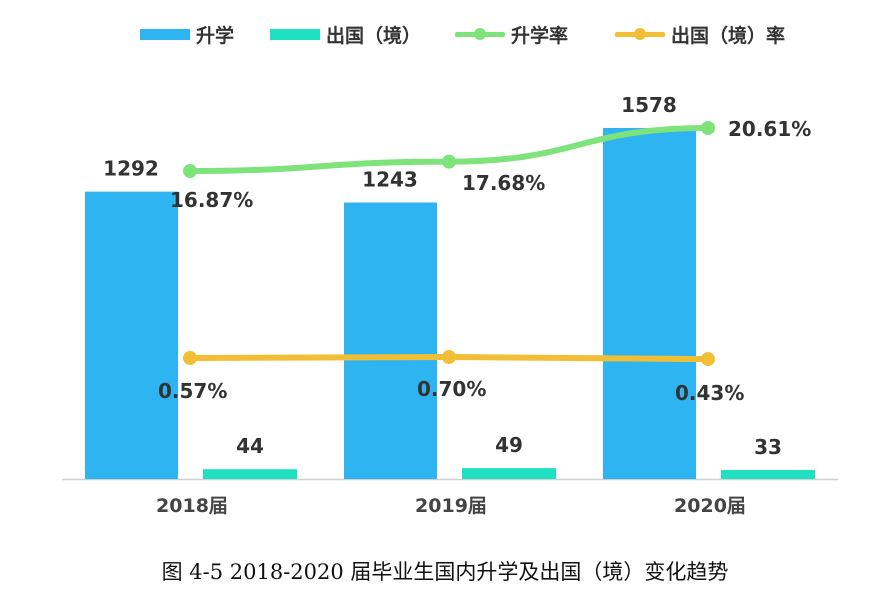 This screenshot has height=594, width=890. Describe the element at coordinates (710, 506) in the screenshot. I see `x-tick-label: 2020届` at that location.